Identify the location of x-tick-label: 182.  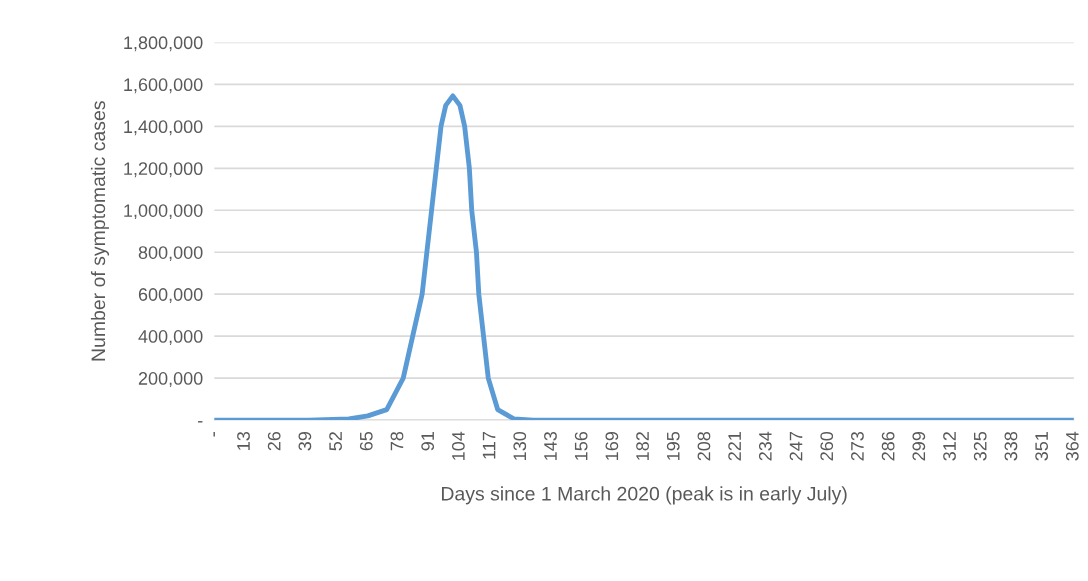
(642, 446).